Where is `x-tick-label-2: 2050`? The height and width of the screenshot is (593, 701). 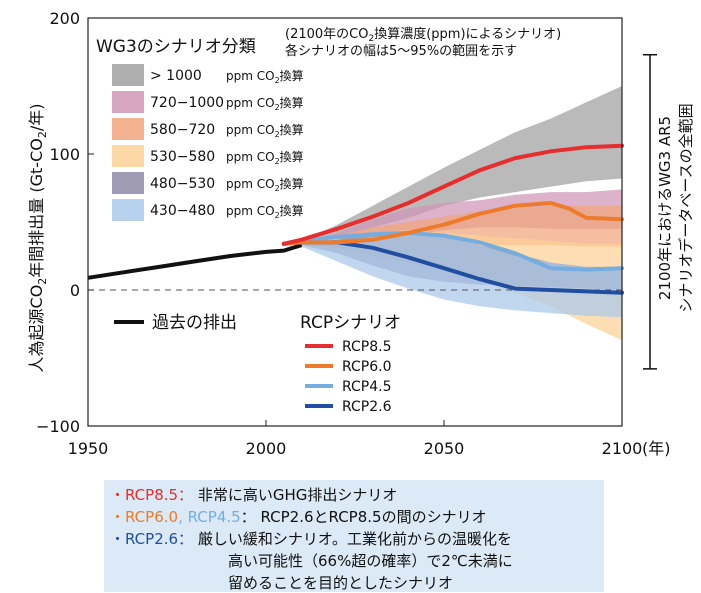 x-tick-label-2: 2050 is located at coordinates (444, 448).